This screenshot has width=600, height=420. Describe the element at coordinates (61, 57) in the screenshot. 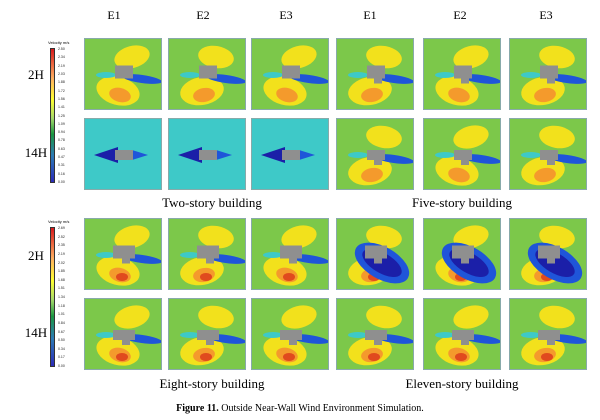

I see `legend-tick-label: 2.34` at that location.